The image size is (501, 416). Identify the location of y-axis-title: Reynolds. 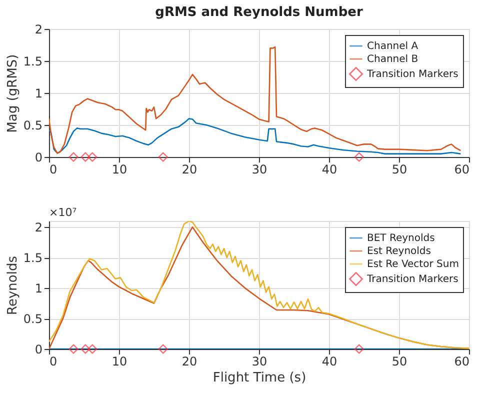
(12, 285).